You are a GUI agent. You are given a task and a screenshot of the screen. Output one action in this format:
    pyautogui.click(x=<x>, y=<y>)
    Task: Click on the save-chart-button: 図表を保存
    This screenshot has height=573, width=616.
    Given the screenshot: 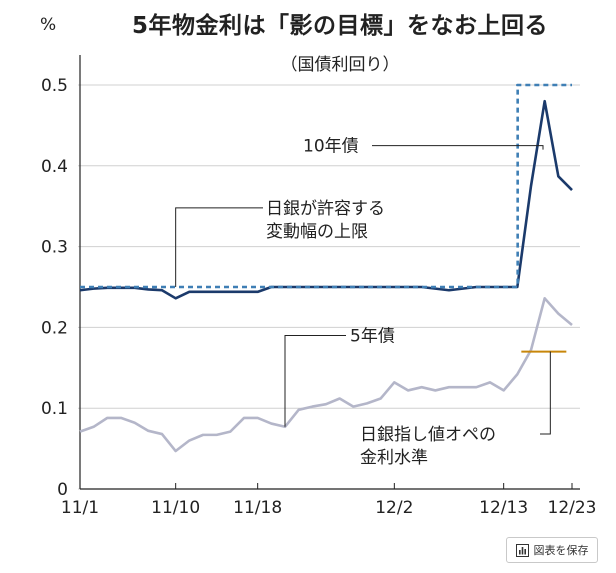 What is the action you would take?
    pyautogui.click(x=552, y=550)
    